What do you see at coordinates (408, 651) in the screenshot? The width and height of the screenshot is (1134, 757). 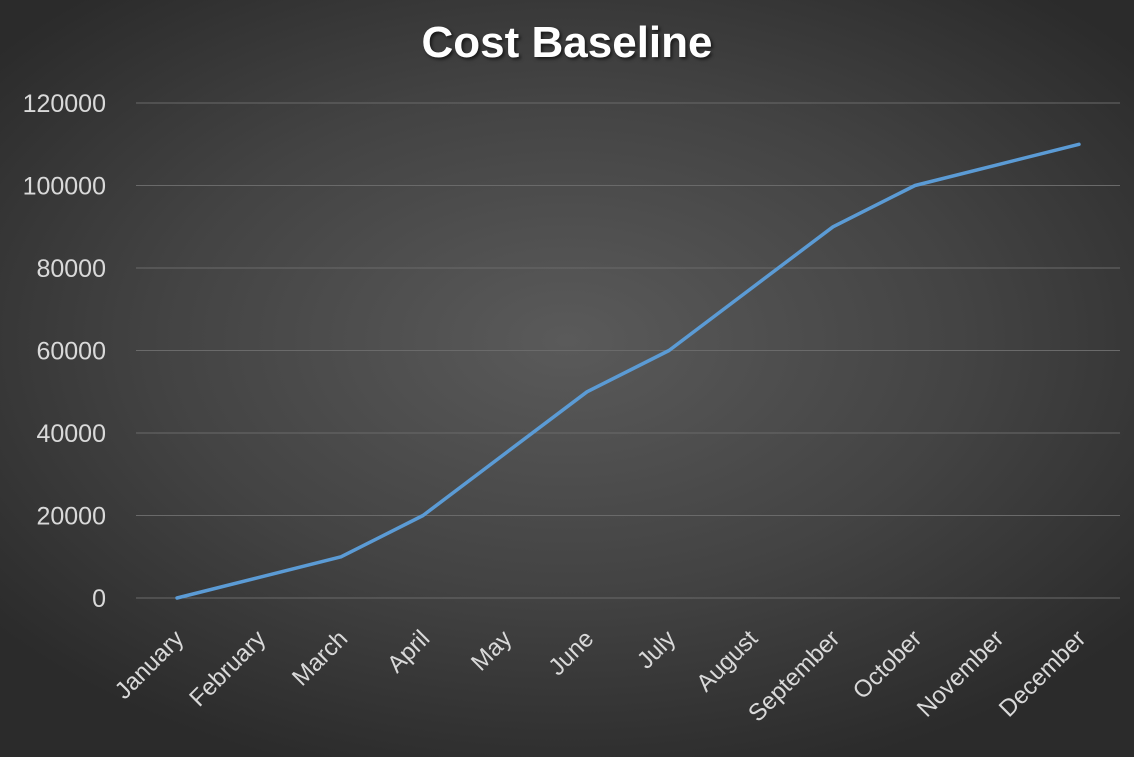 I see `x-tick-label-april: April` at bounding box center [408, 651].